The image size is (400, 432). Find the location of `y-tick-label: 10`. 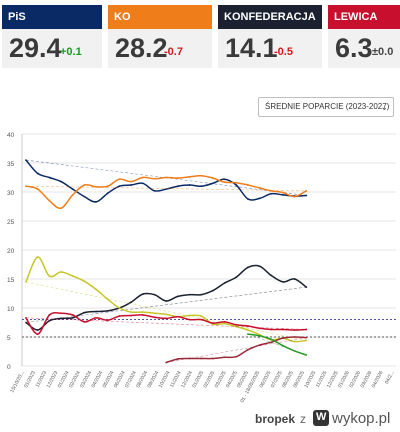

y-tick-label: 10 is located at coordinates (11, 309).